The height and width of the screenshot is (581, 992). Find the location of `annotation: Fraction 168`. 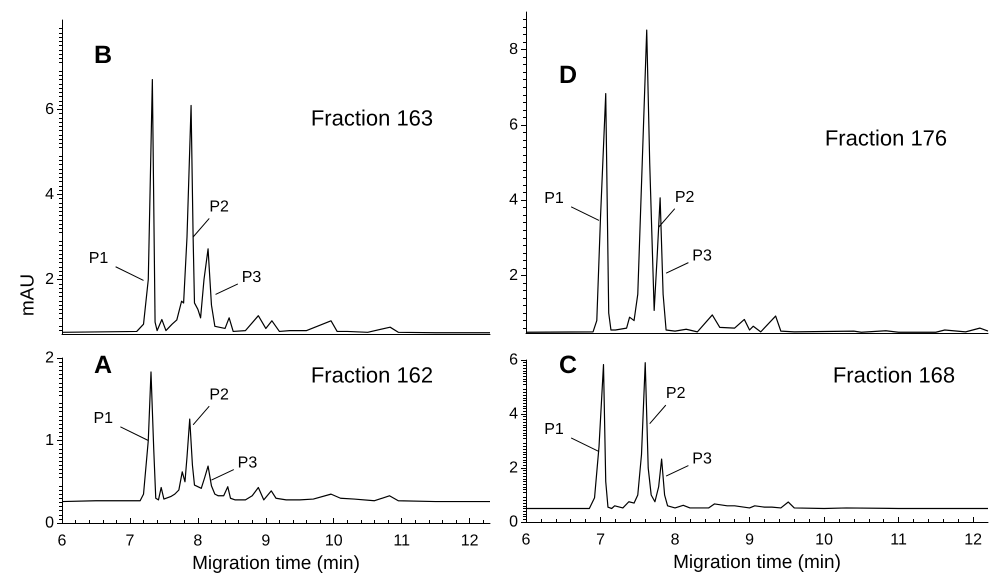

annotation: Fraction 168 is located at coordinates (894, 375).